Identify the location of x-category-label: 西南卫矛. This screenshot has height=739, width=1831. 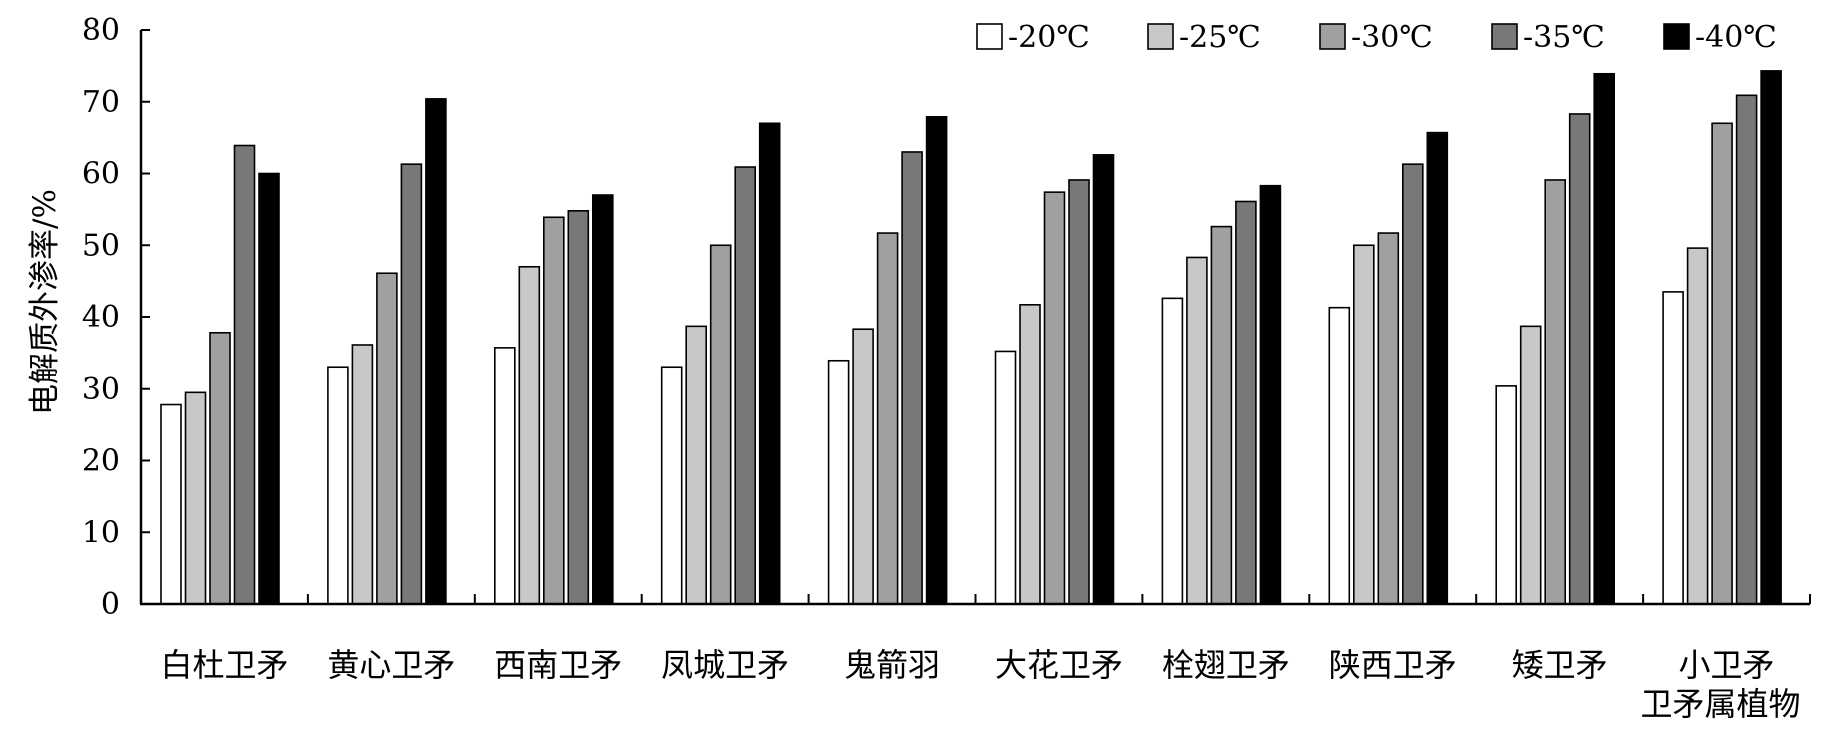
(558, 665).